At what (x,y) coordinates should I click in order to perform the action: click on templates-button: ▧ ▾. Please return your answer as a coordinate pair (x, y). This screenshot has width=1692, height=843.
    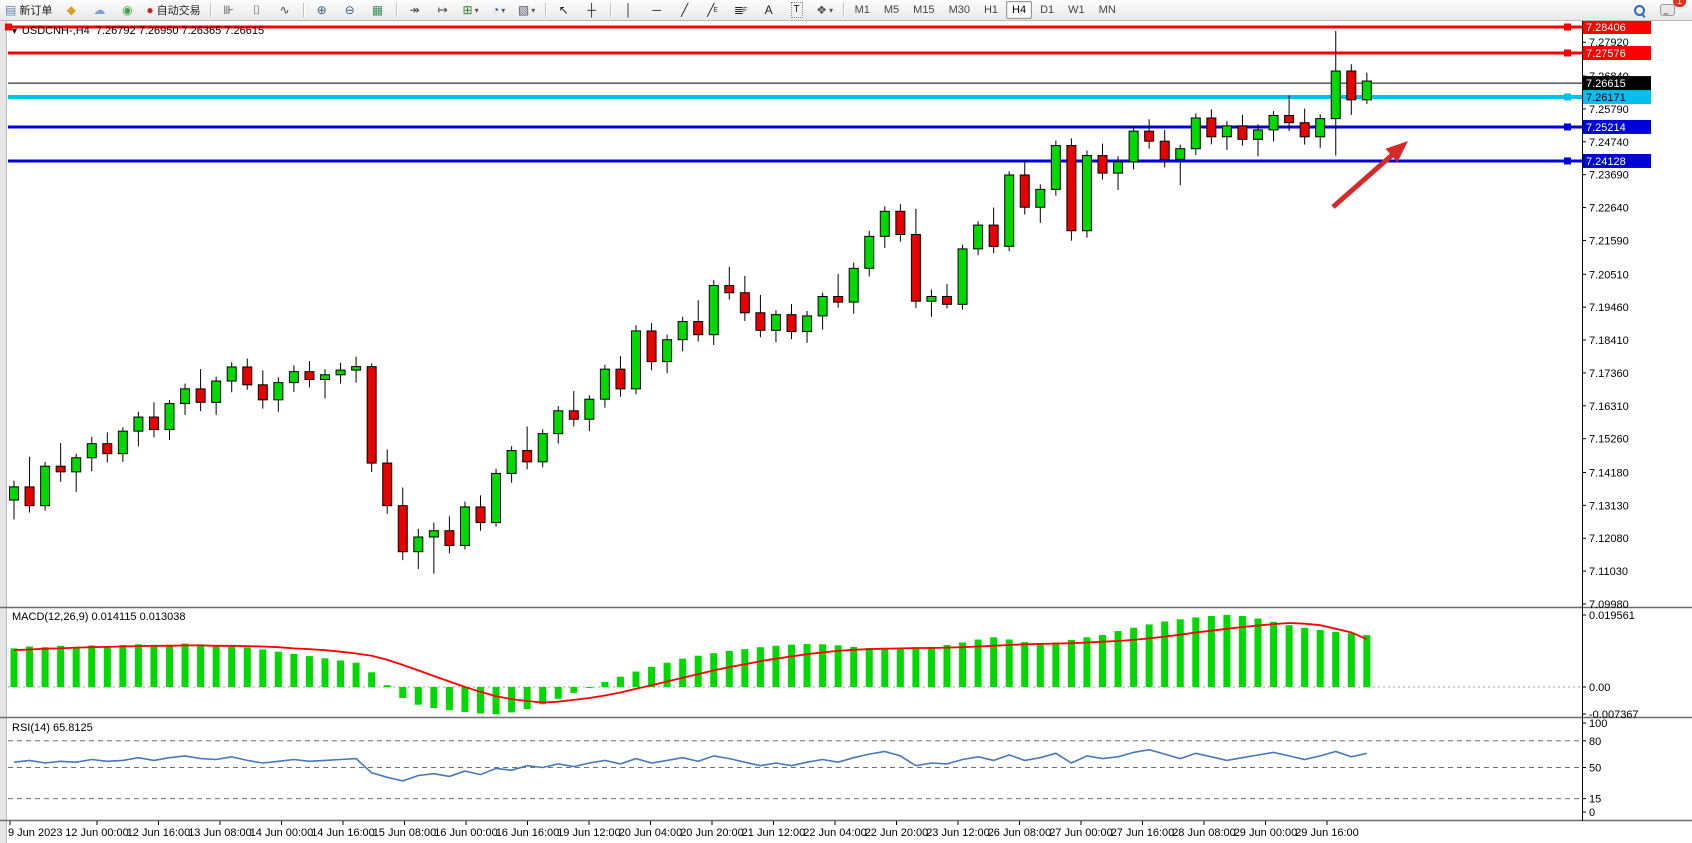
    Looking at the image, I should click on (527, 10).